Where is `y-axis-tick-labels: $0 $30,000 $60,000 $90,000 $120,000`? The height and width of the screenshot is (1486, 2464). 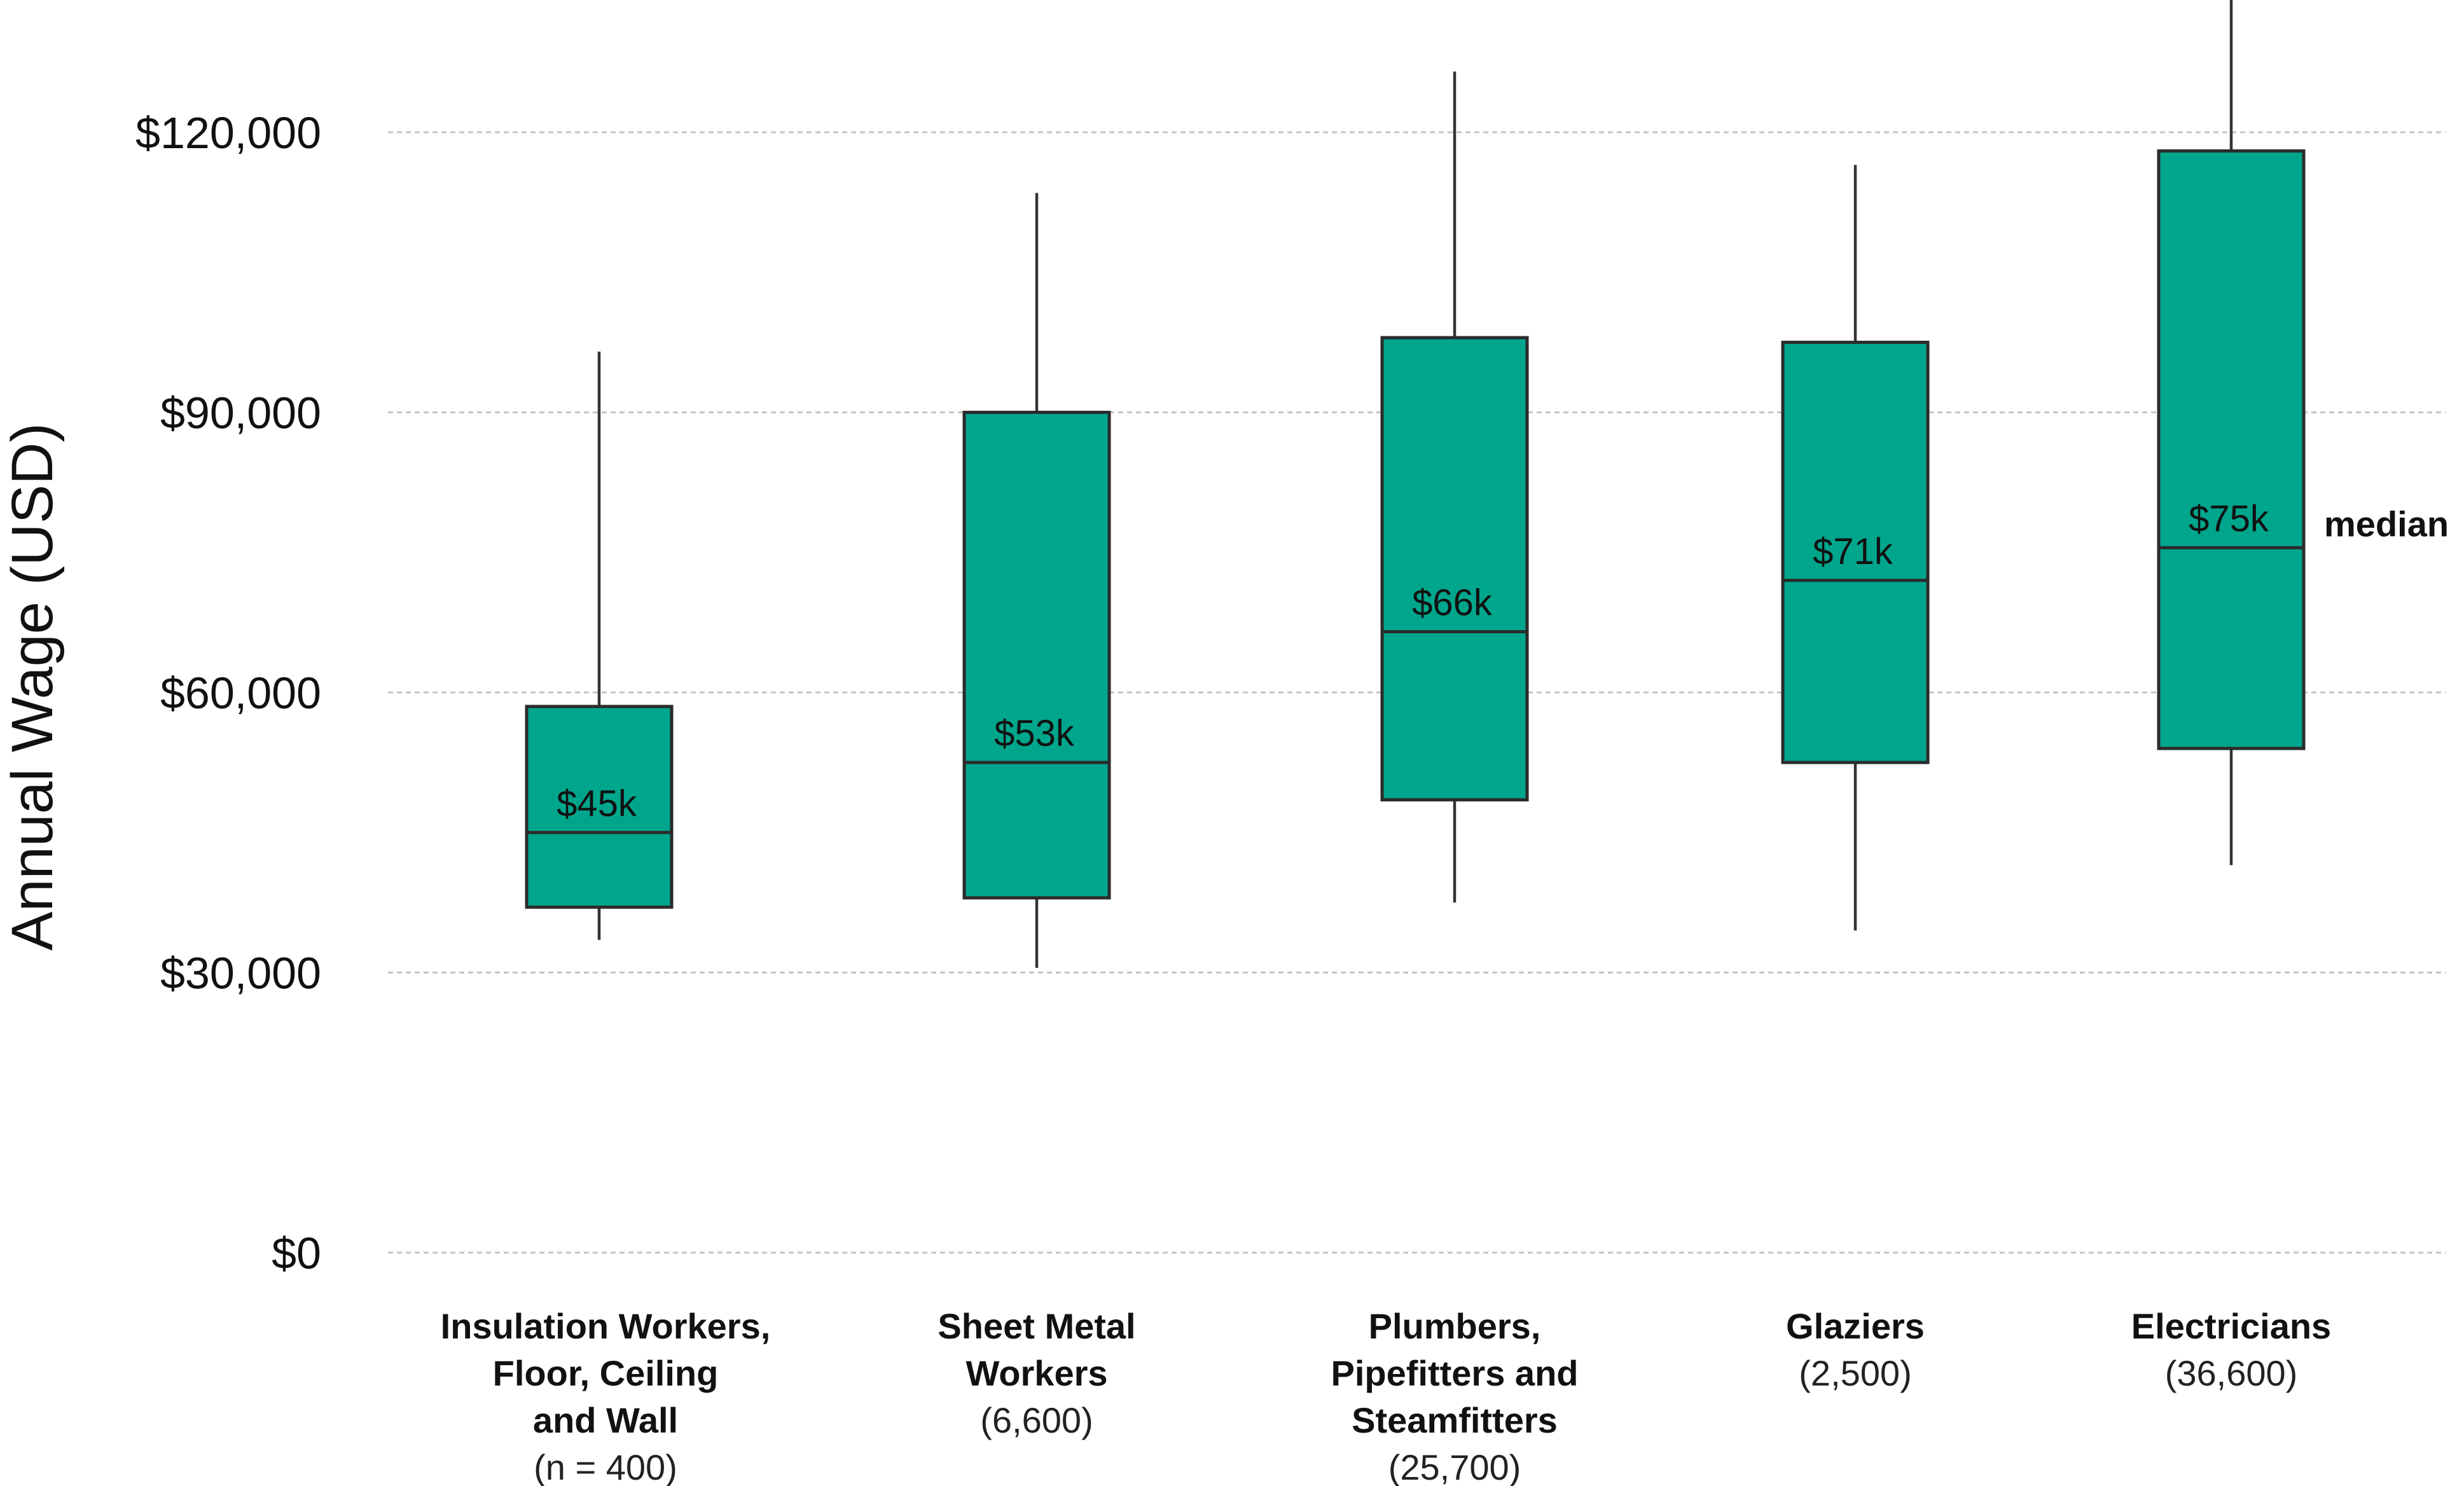 y-axis-tick-labels: $0 $30,000 $60,000 $90,000 $120,000 is located at coordinates (228, 693).